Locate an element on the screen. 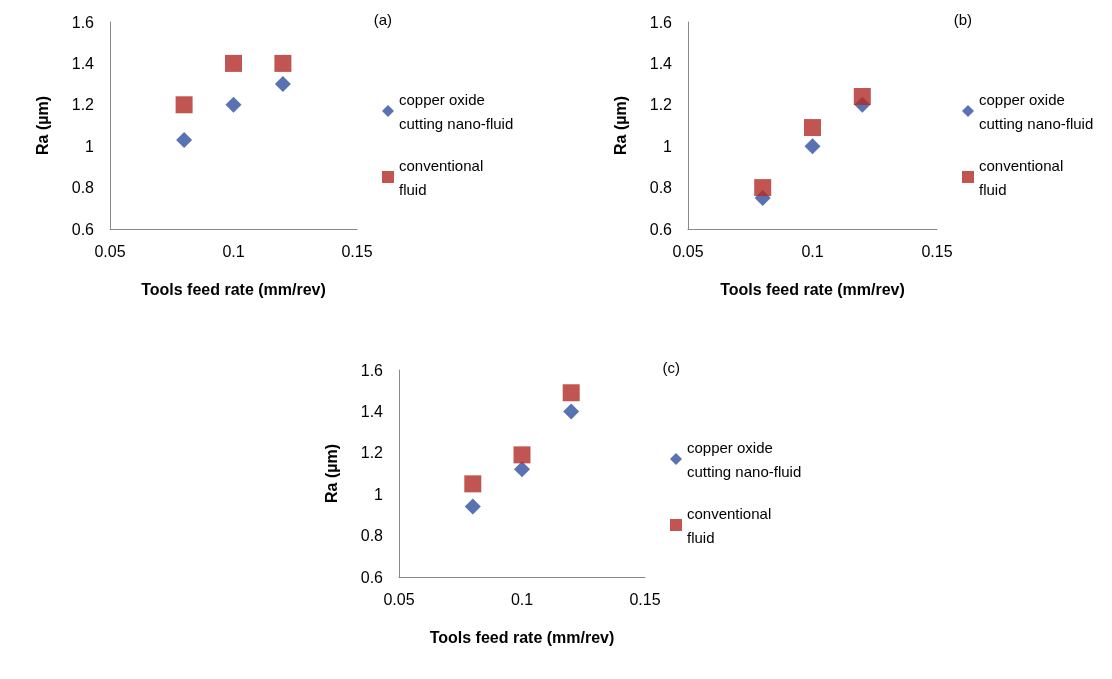  chart-title: (c) is located at coordinates (671, 367).